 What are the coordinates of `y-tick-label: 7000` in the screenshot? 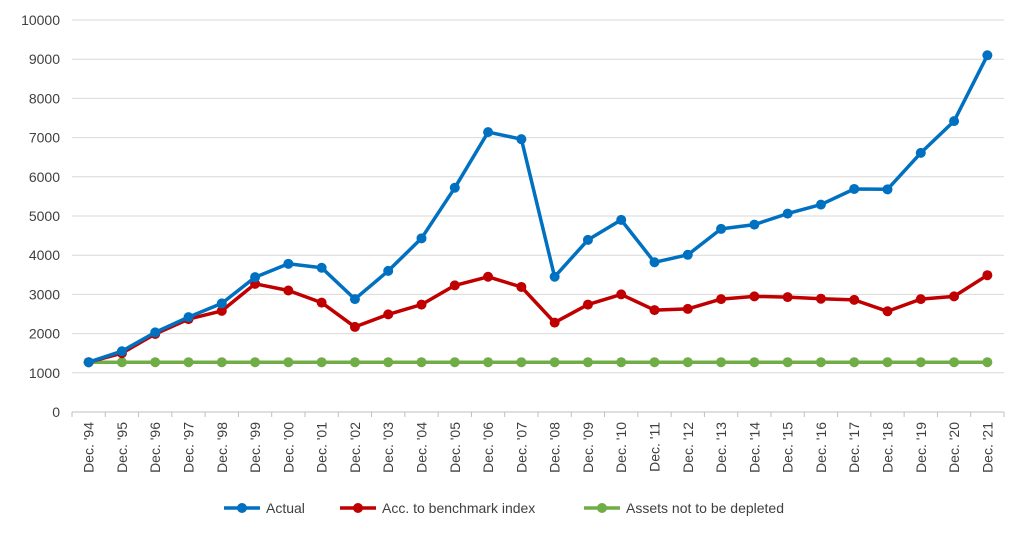 It's located at (44, 138).